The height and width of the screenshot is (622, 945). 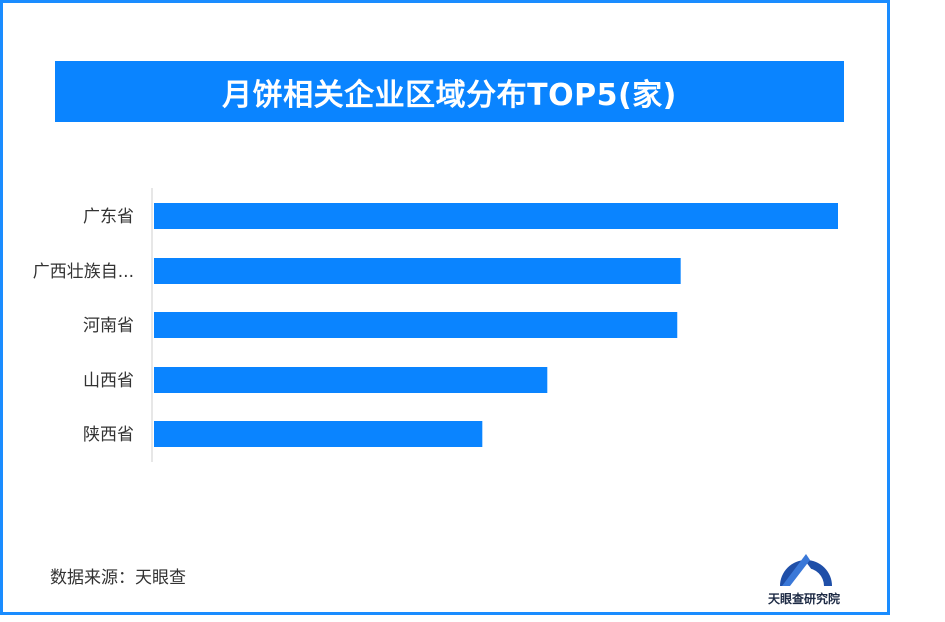 I want to click on category-label-2: 河南省, so click(x=108, y=326).